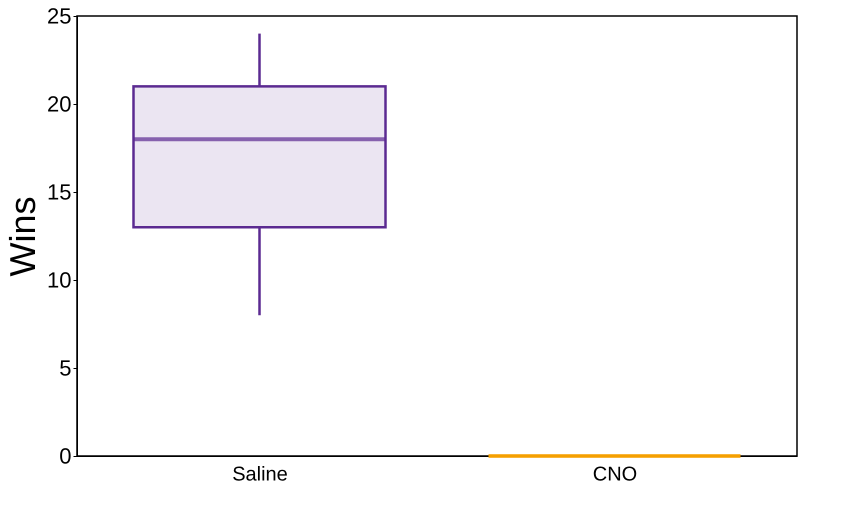 Image resolution: width=852 pixels, height=522 pixels. Describe the element at coordinates (59, 104) in the screenshot. I see `y-tick-label: 20` at that location.